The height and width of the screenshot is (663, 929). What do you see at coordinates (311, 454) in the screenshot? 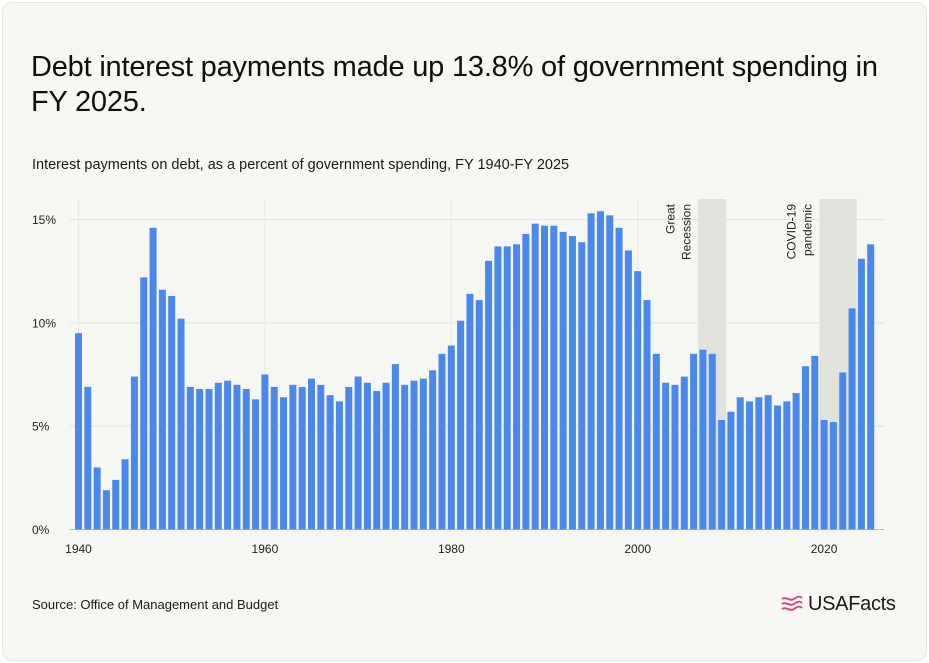
I see `bar-1965` at bounding box center [311, 454].